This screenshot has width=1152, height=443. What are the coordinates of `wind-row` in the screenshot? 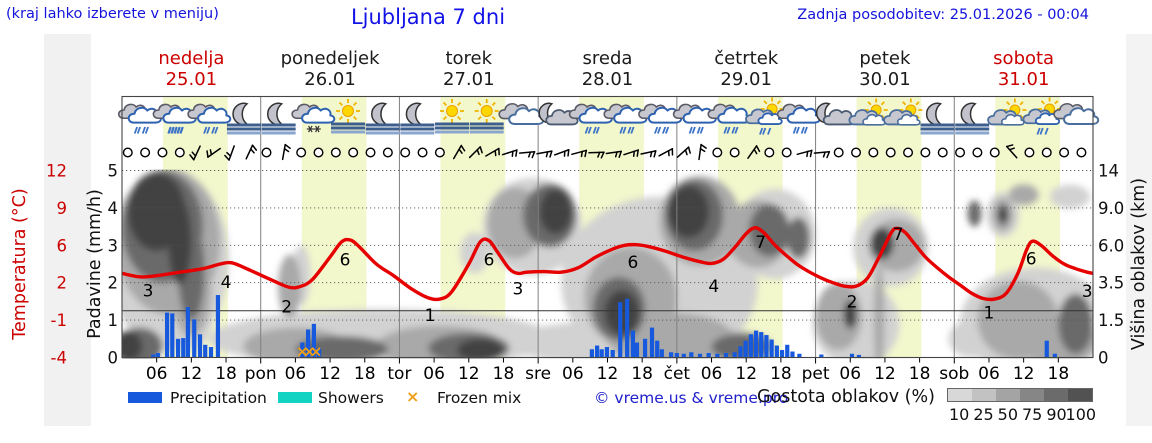 It's located at (604, 152).